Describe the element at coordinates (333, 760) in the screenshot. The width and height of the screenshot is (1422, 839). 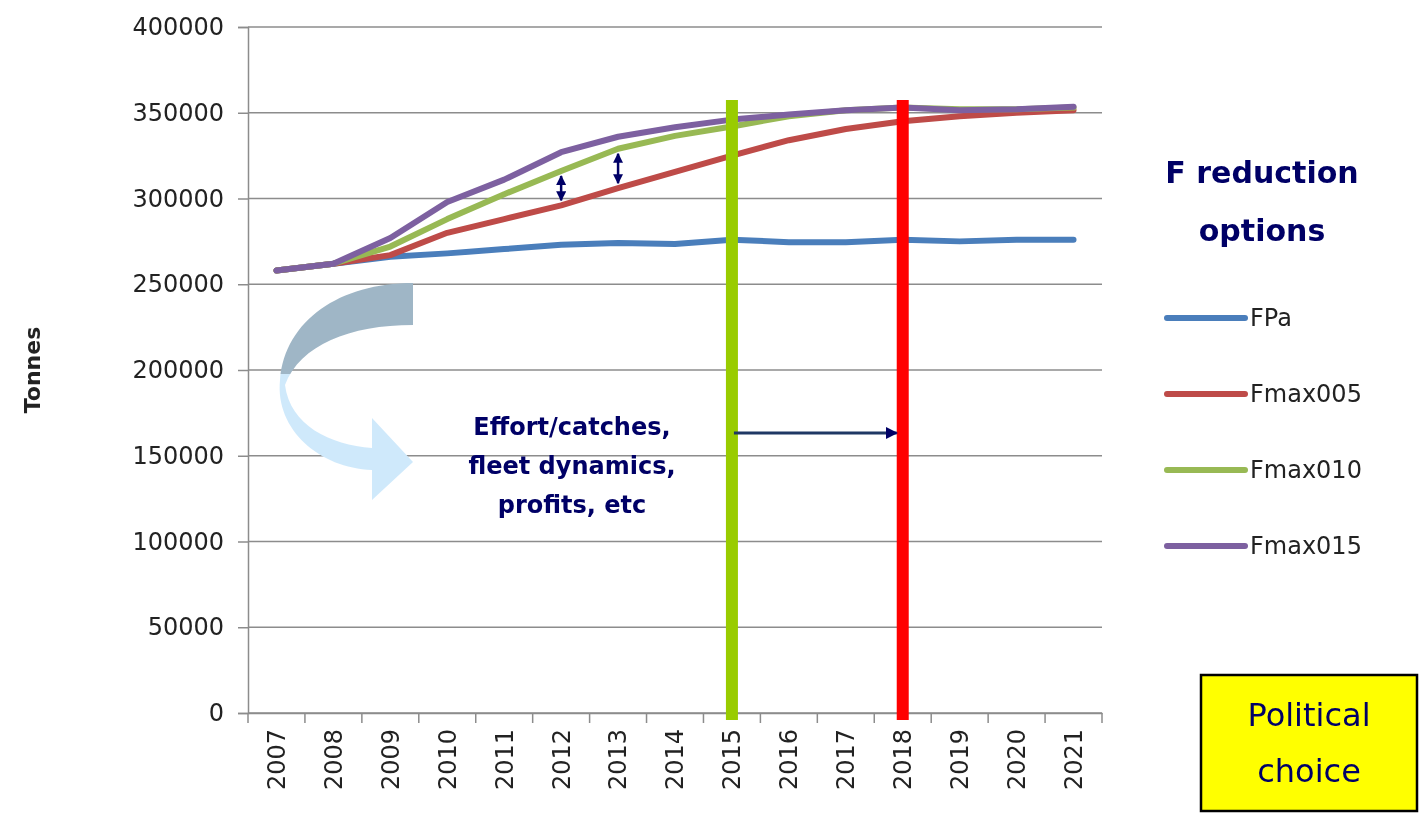
I see `x-tick-label: 2008` at that location.